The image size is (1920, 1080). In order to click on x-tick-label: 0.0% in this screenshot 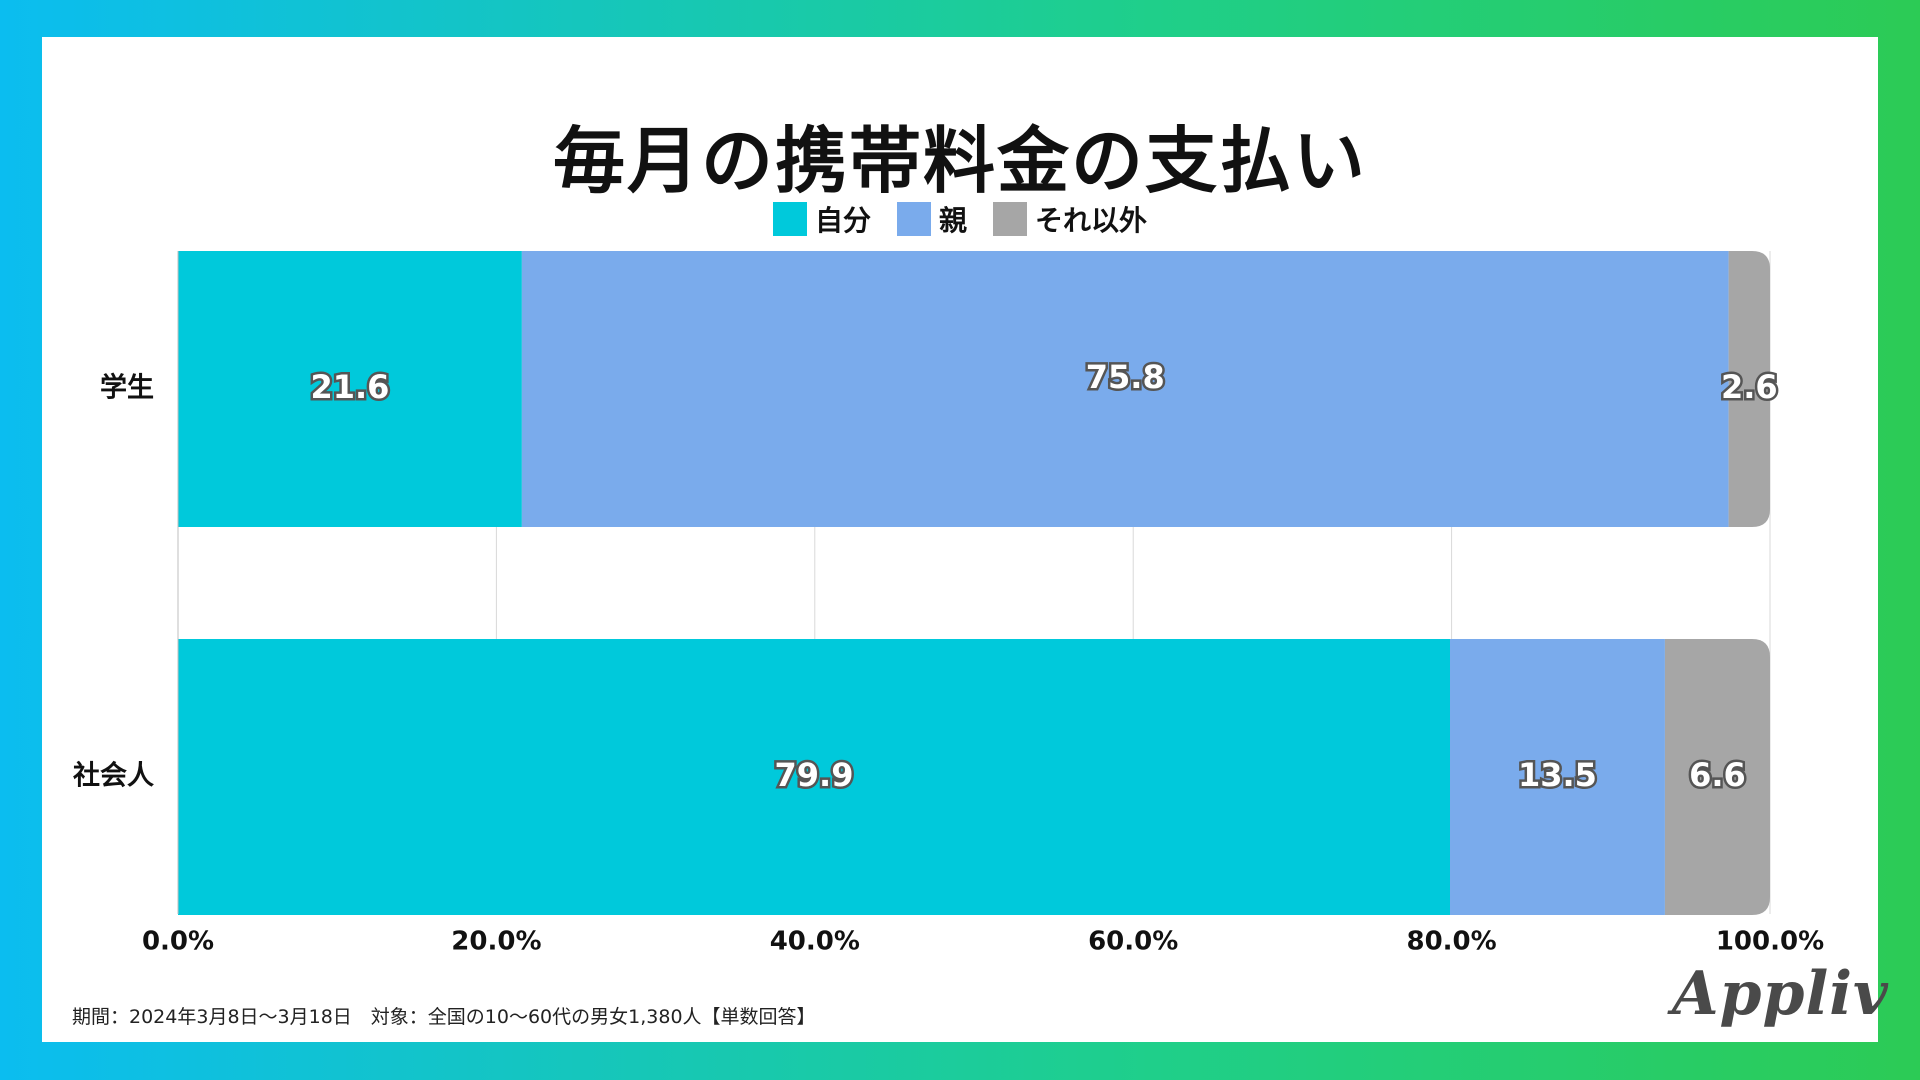, I will do `click(178, 942)`.